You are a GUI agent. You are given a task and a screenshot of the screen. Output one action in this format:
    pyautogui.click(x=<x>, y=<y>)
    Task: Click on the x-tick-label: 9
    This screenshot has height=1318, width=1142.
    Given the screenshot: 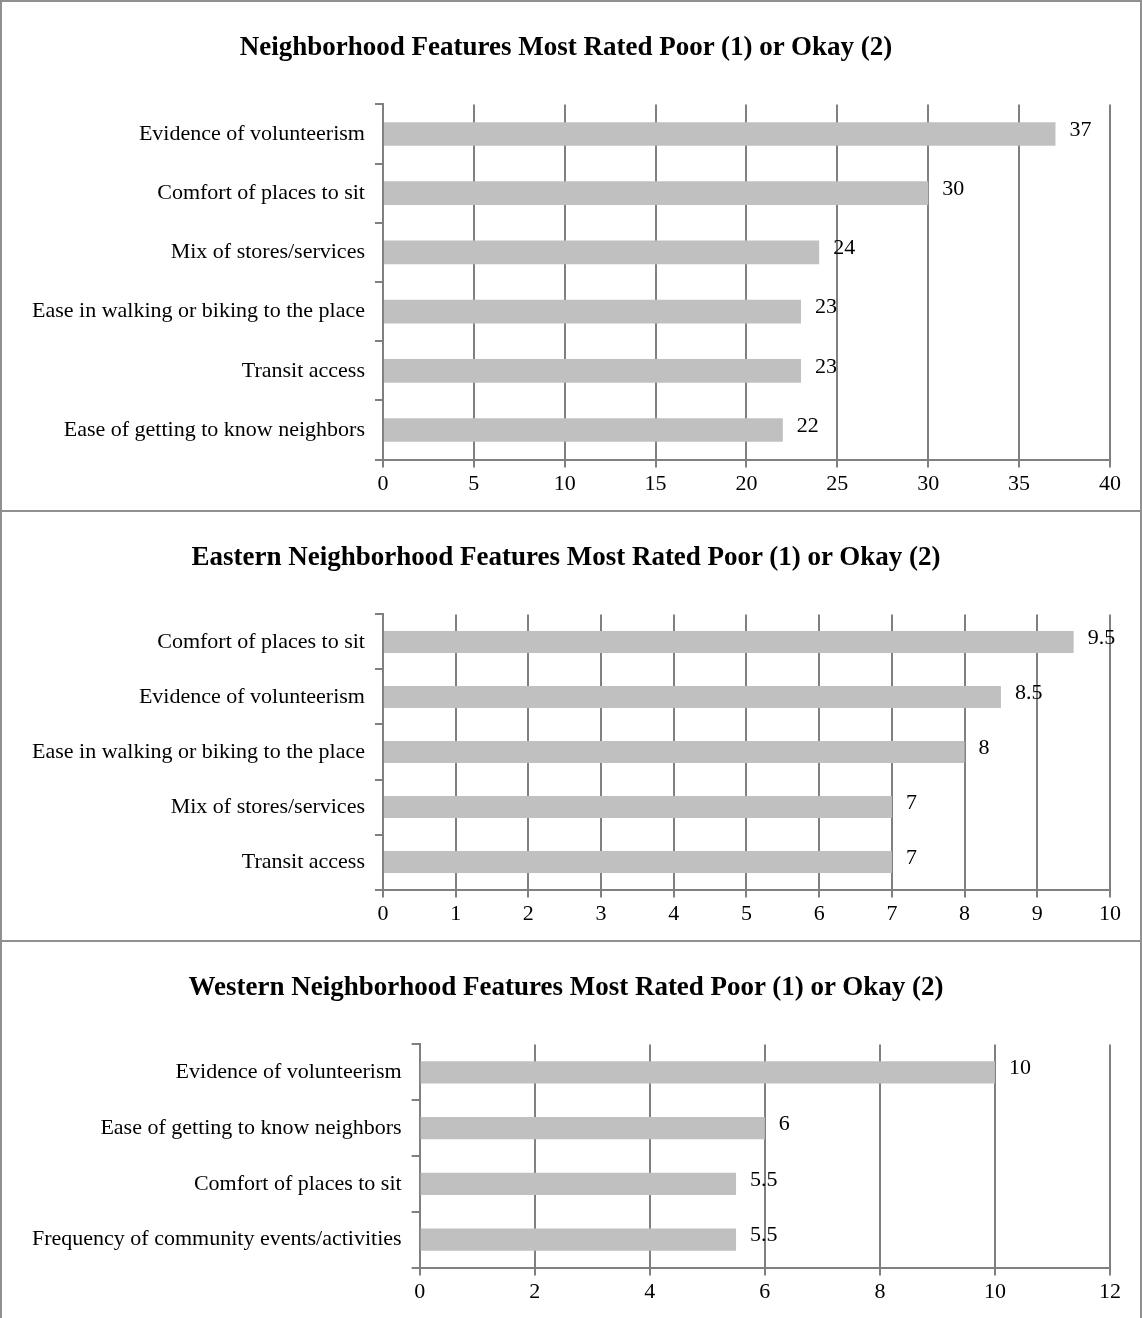 What is the action you would take?
    pyautogui.click(x=1037, y=912)
    